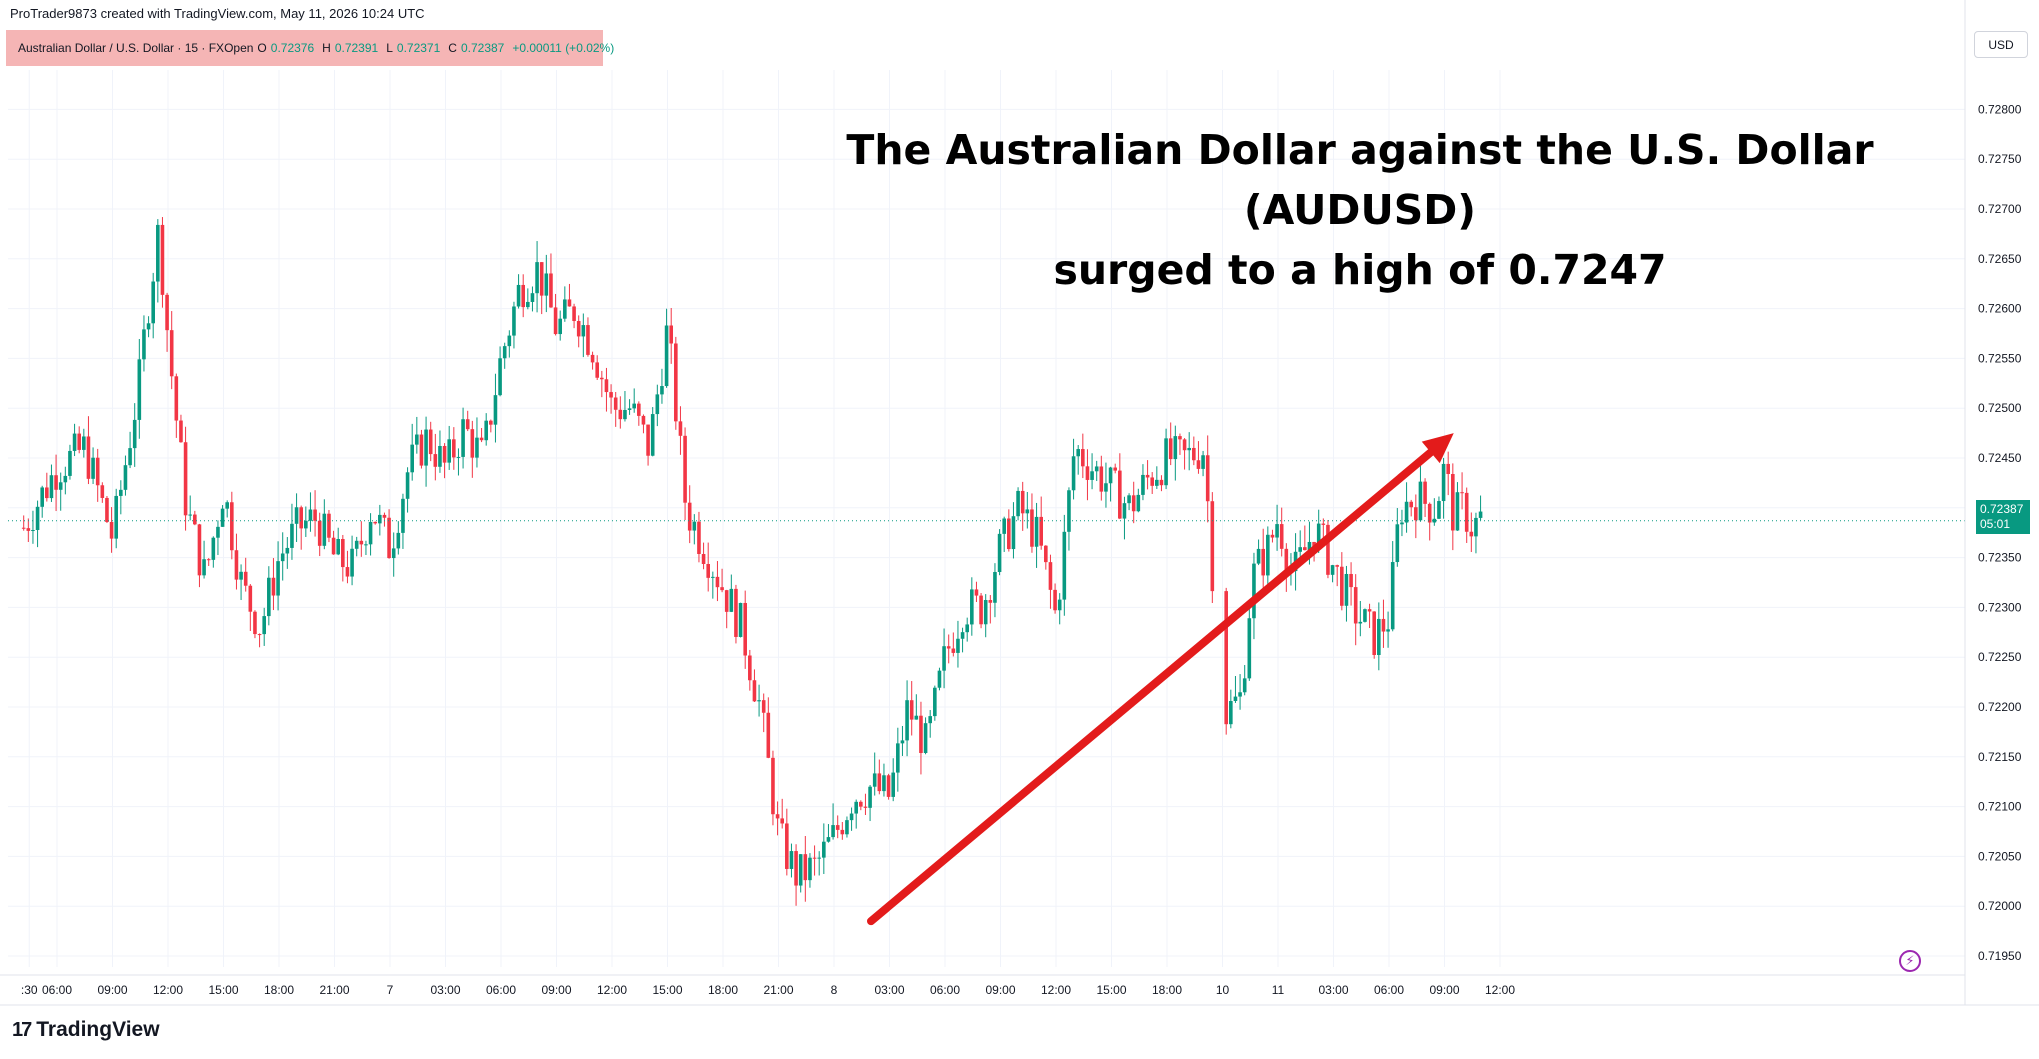 This screenshot has height=1059, width=2039. What do you see at coordinates (2000, 109) in the screenshot?
I see `y-tick-label: 0.72800` at bounding box center [2000, 109].